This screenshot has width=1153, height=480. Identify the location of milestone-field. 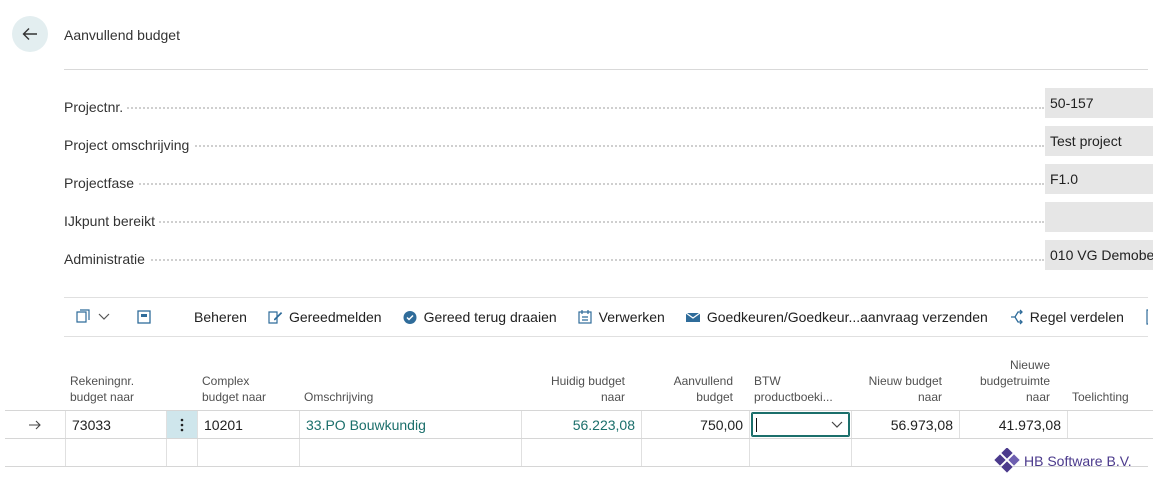
(1099, 217).